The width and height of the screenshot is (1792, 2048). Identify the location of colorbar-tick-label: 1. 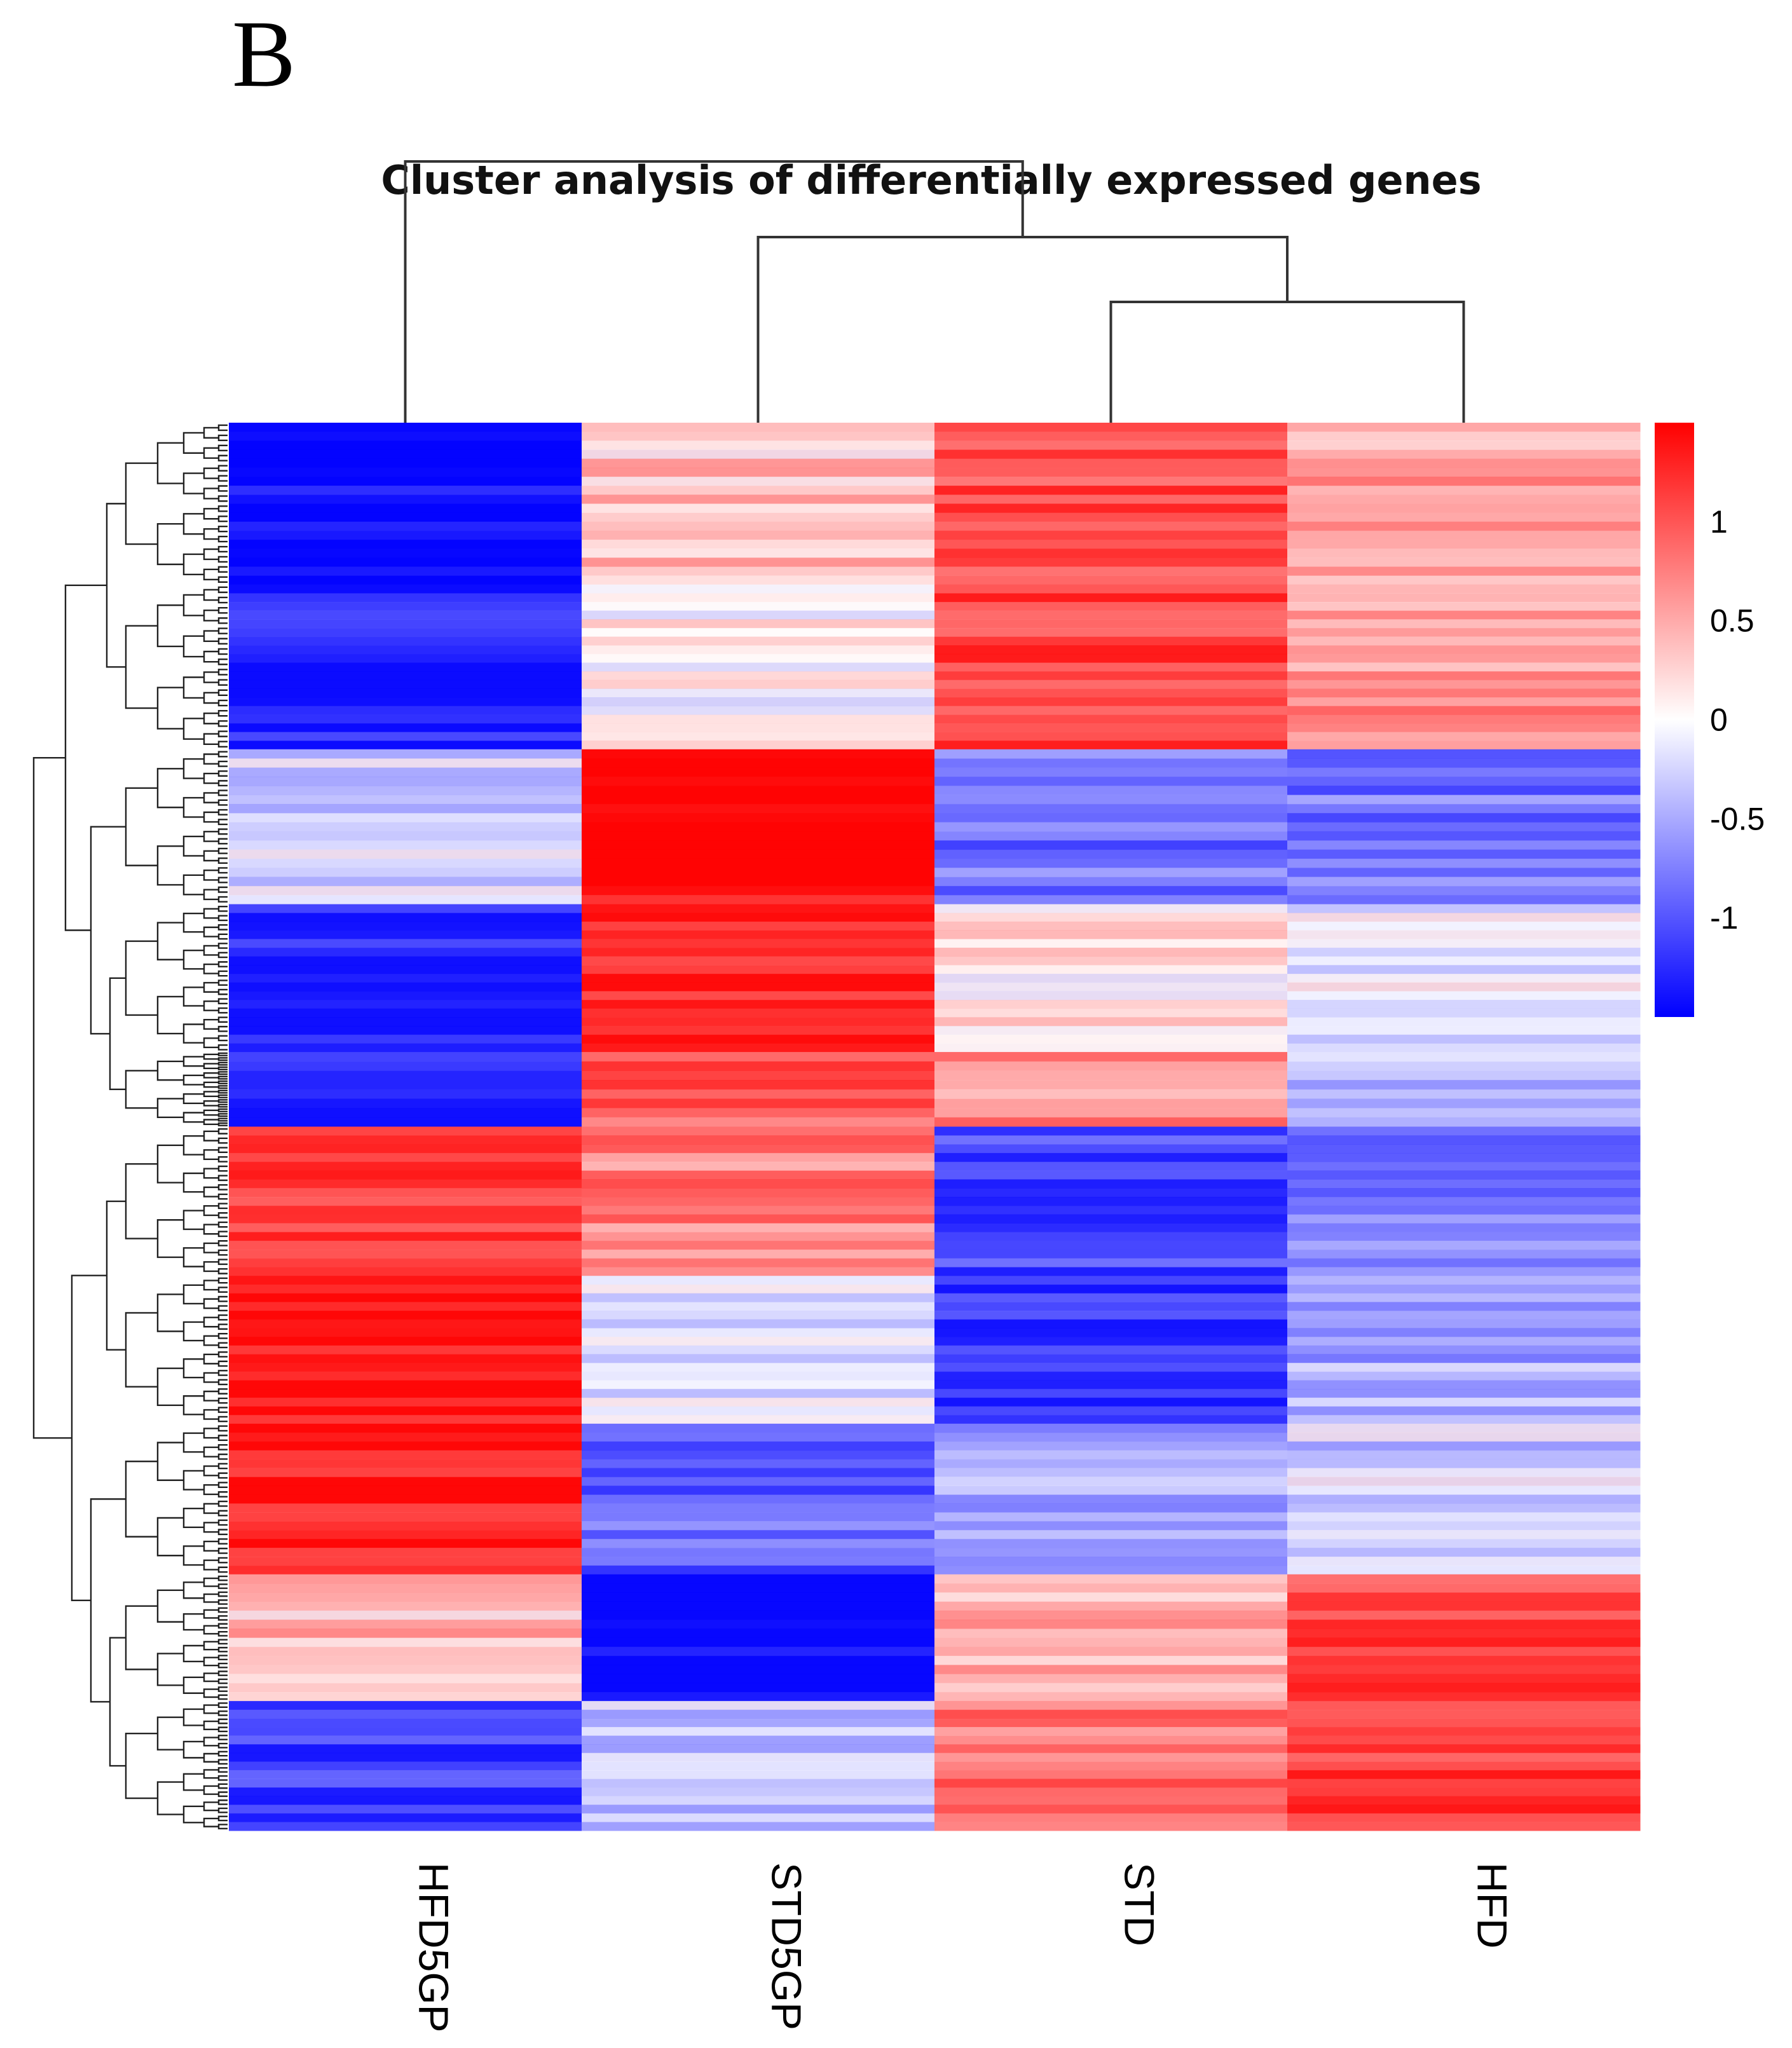
(1719, 522).